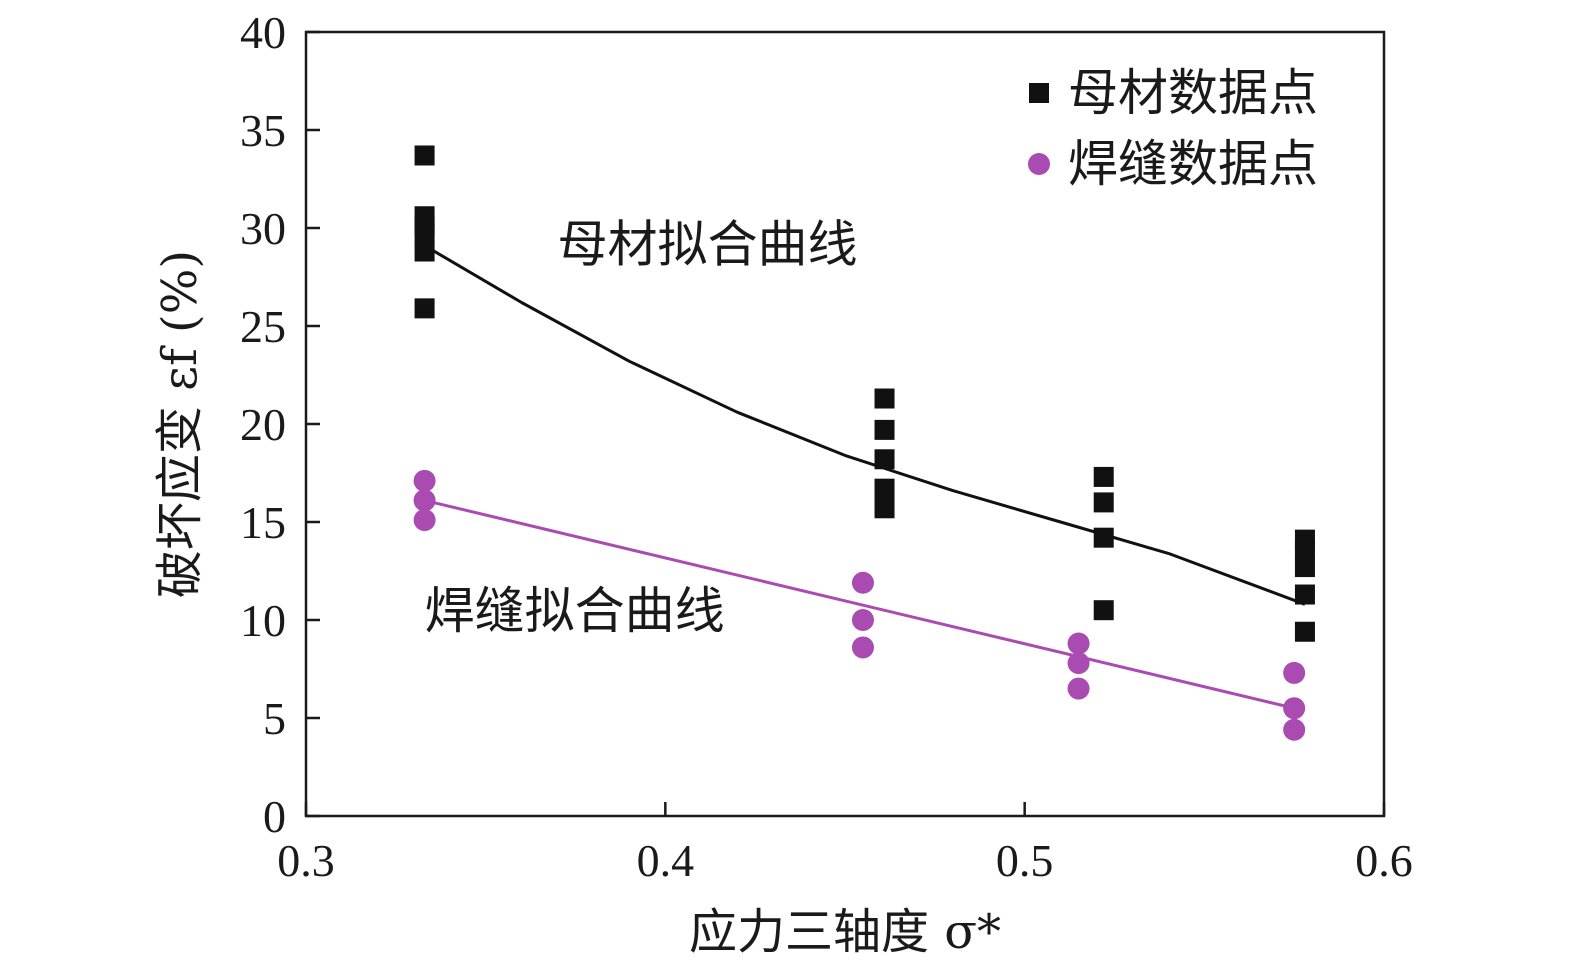 This screenshot has height=967, width=1575. What do you see at coordinates (263, 130) in the screenshot?
I see `y-tick-label: 35` at bounding box center [263, 130].